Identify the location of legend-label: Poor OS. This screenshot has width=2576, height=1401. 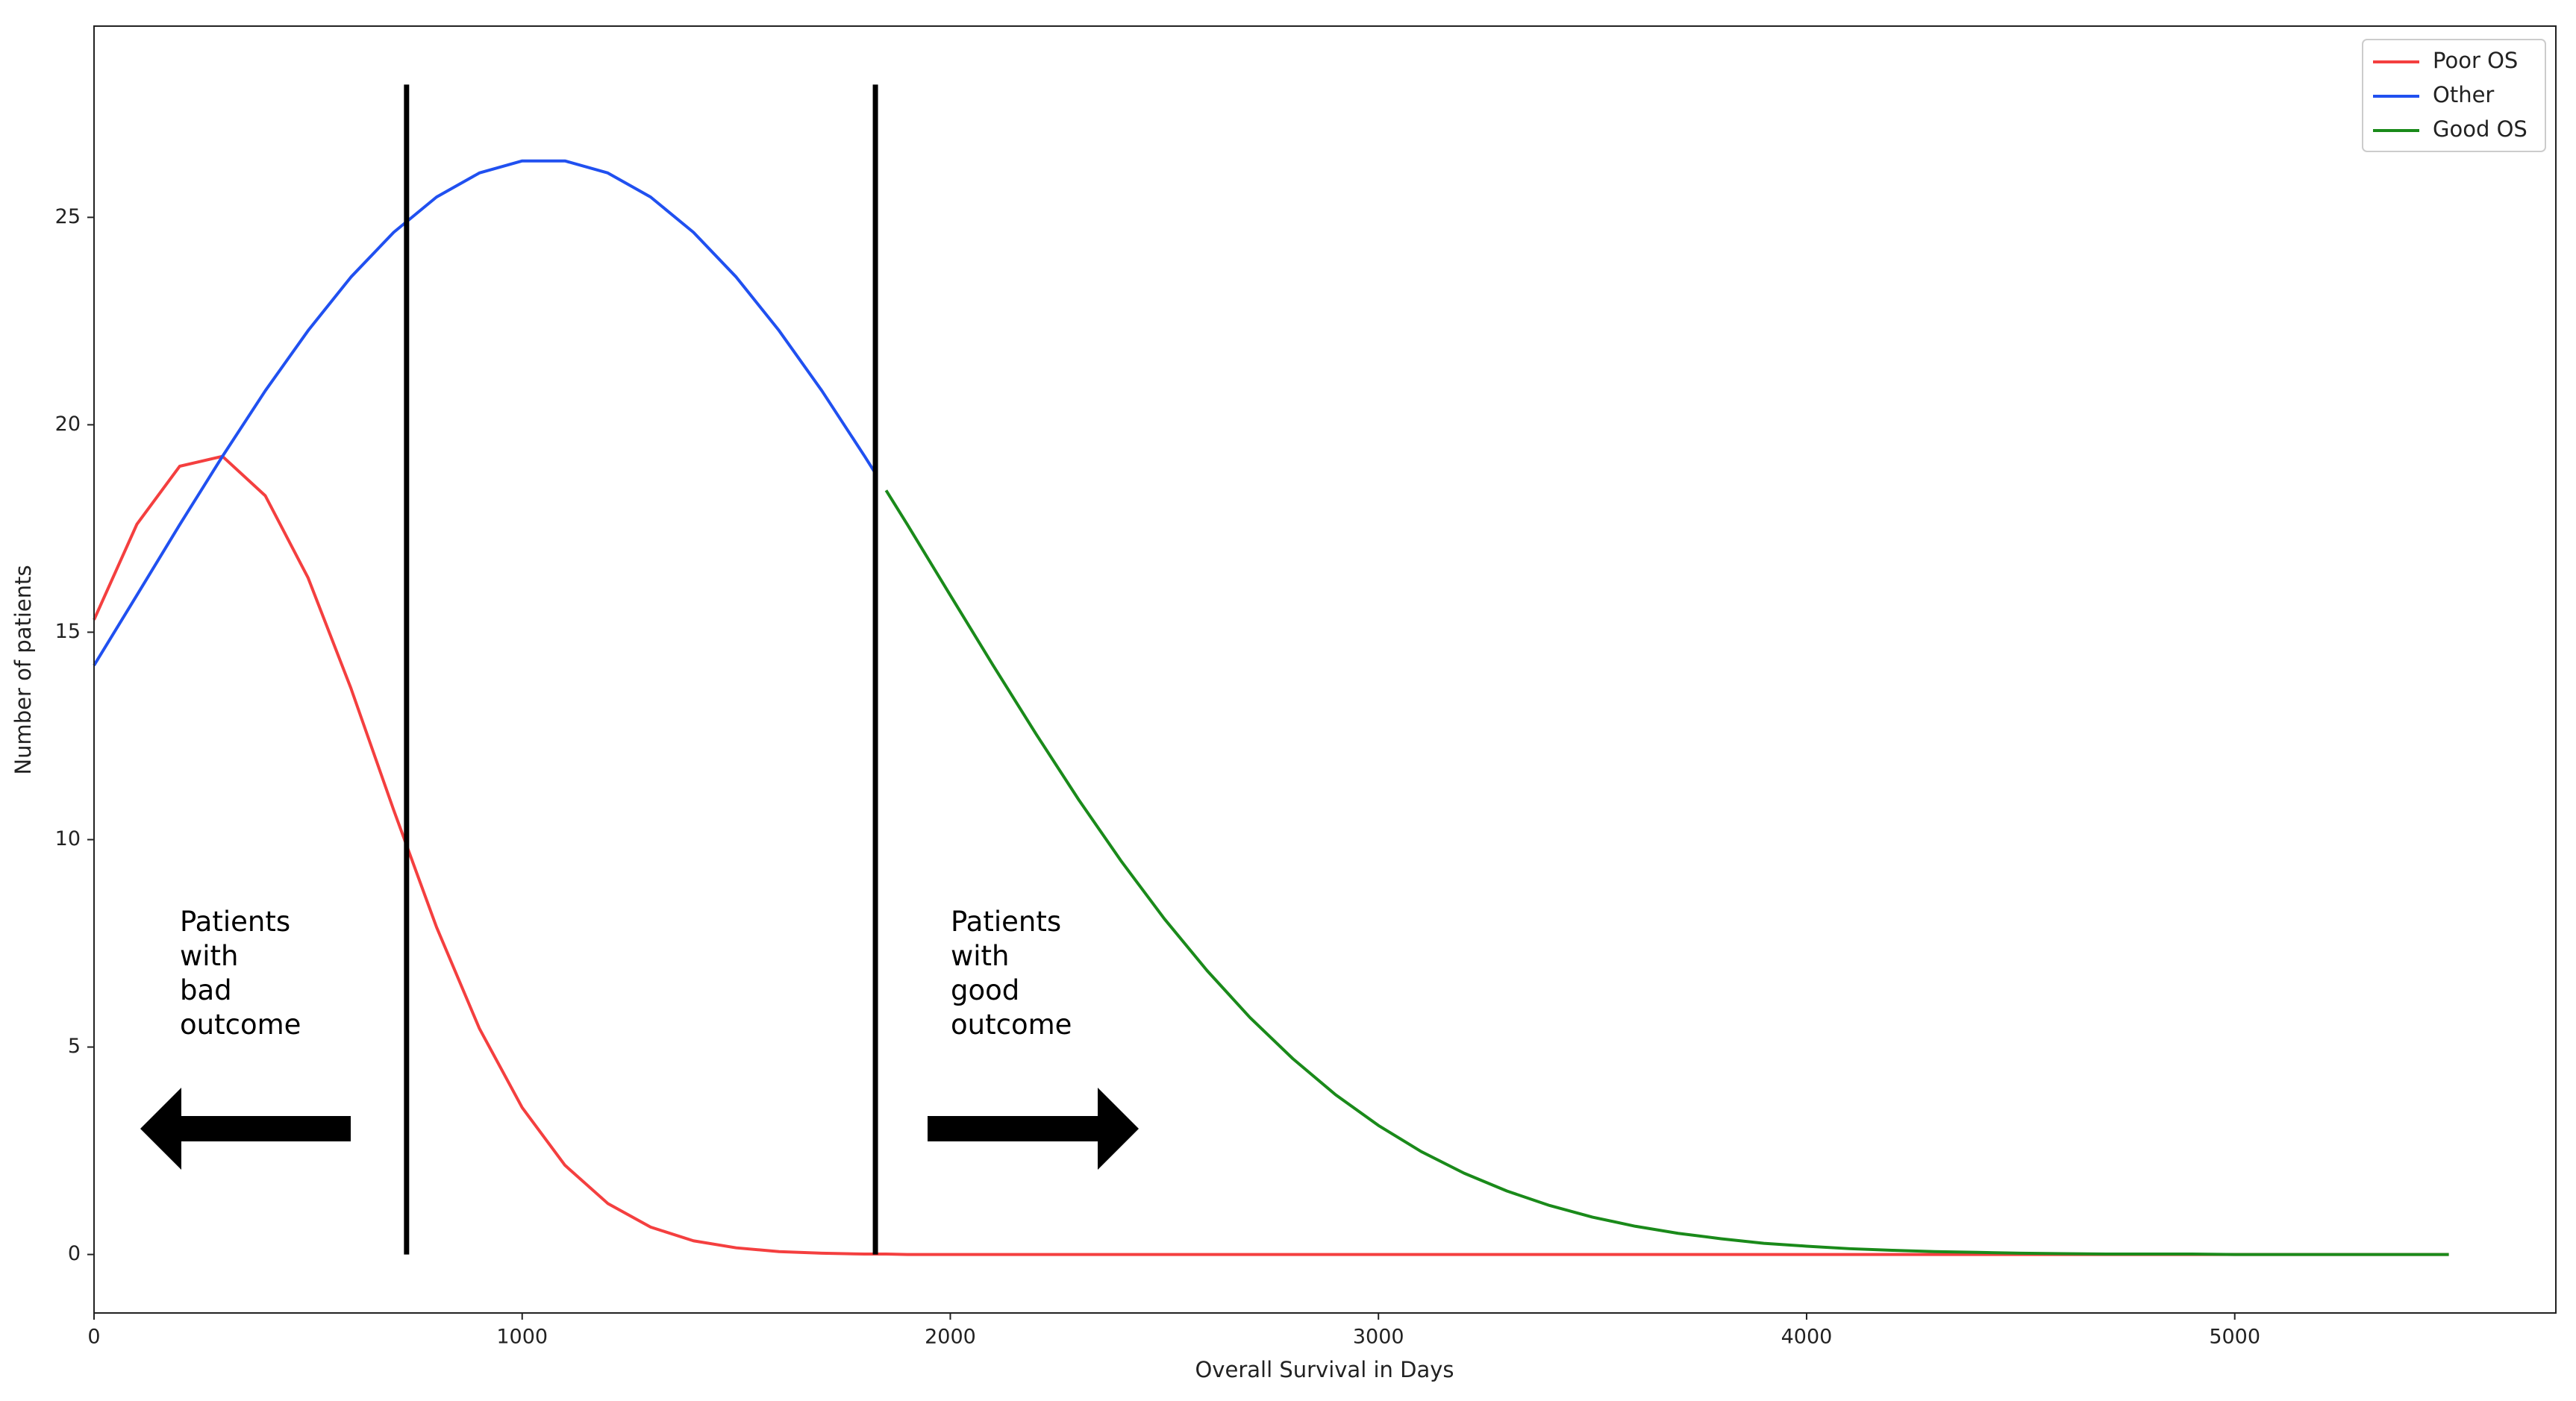
(2475, 60).